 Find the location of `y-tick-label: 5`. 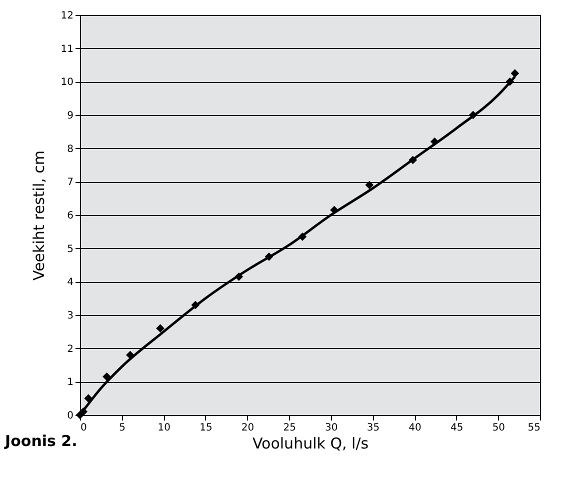

y-tick-label: 5 is located at coordinates (70, 249).